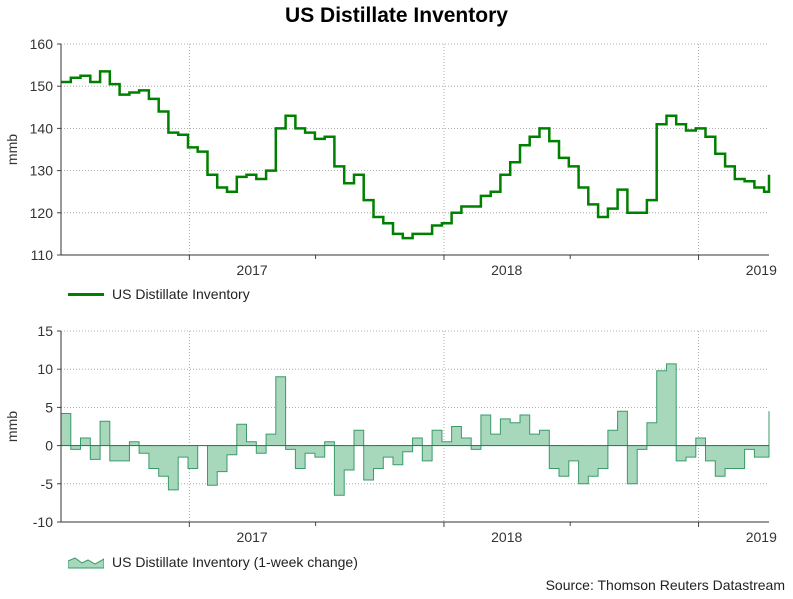 The height and width of the screenshot is (599, 793). I want to click on y-tick-label: 150, so click(42, 86).